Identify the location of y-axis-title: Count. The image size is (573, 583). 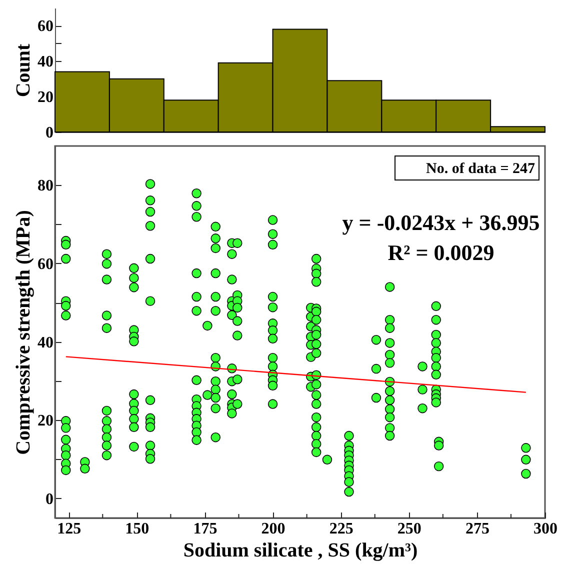
(23, 70).